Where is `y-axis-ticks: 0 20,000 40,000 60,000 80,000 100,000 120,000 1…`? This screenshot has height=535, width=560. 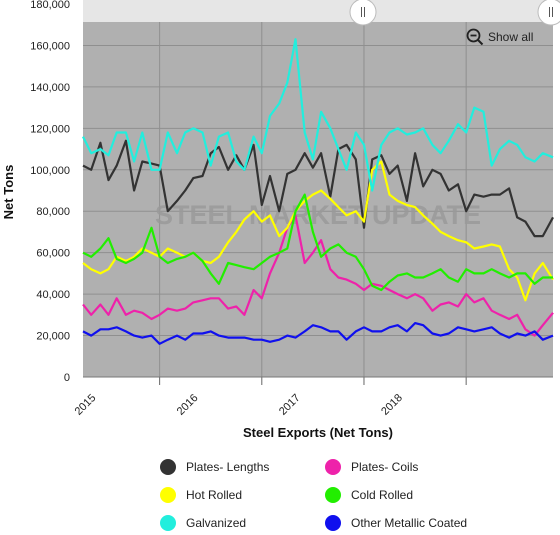 y-axis-ticks: 0 20,000 40,000 60,000 80,000 100,000 120,000 1… is located at coordinates (50, 192).